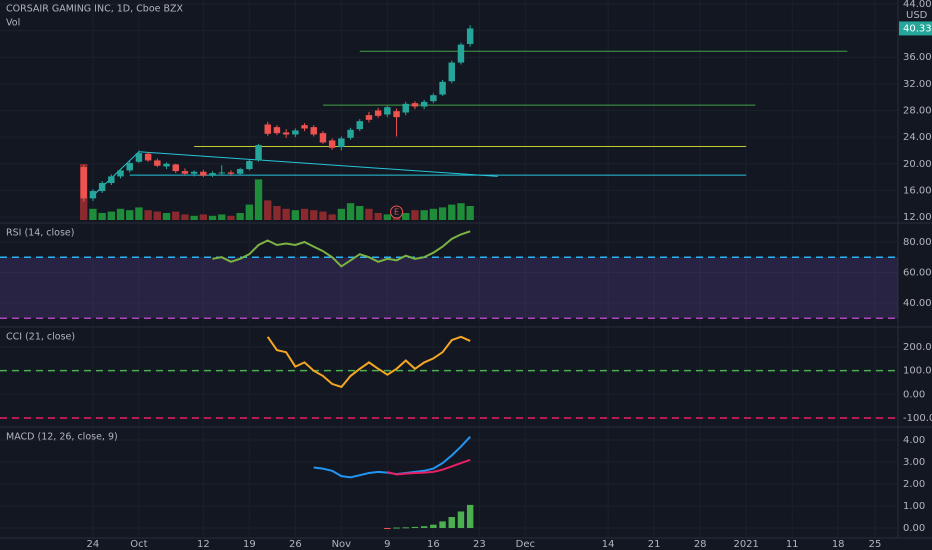  I want to click on y-tick-label: 60.00, so click(917, 272).